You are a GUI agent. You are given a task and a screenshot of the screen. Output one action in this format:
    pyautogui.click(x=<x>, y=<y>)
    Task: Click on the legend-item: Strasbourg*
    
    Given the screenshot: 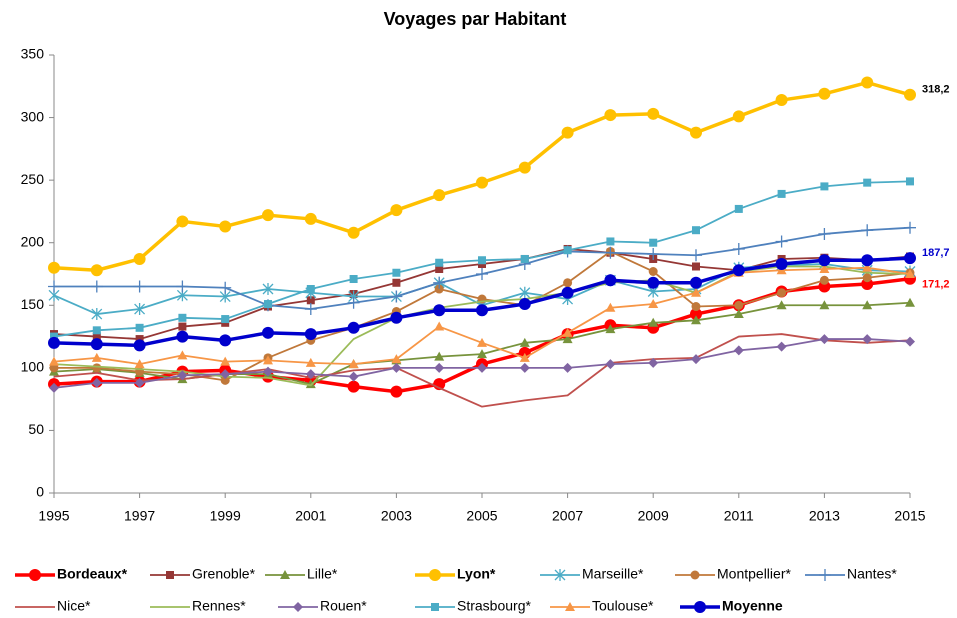 What is the action you would take?
    pyautogui.click(x=473, y=606)
    